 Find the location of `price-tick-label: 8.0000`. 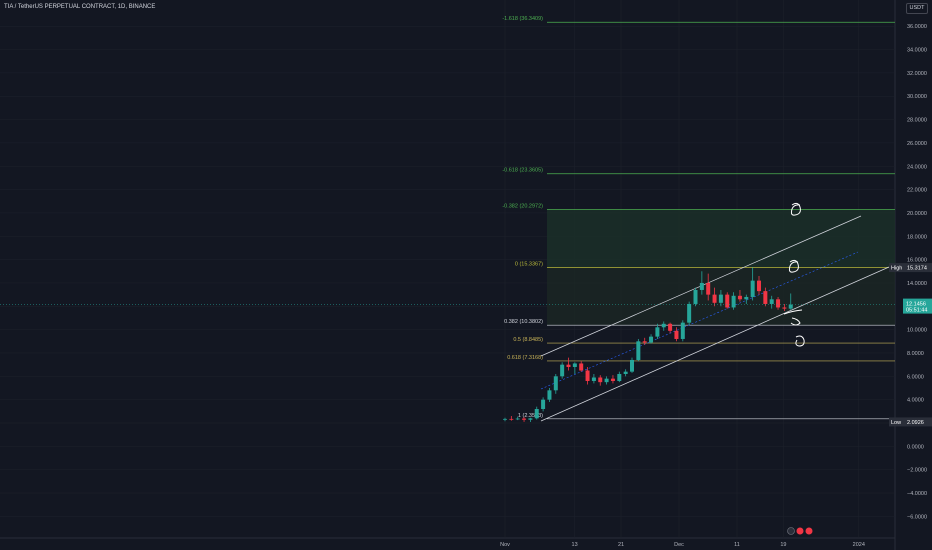

price-tick-label: 8.0000 is located at coordinates (915, 354).